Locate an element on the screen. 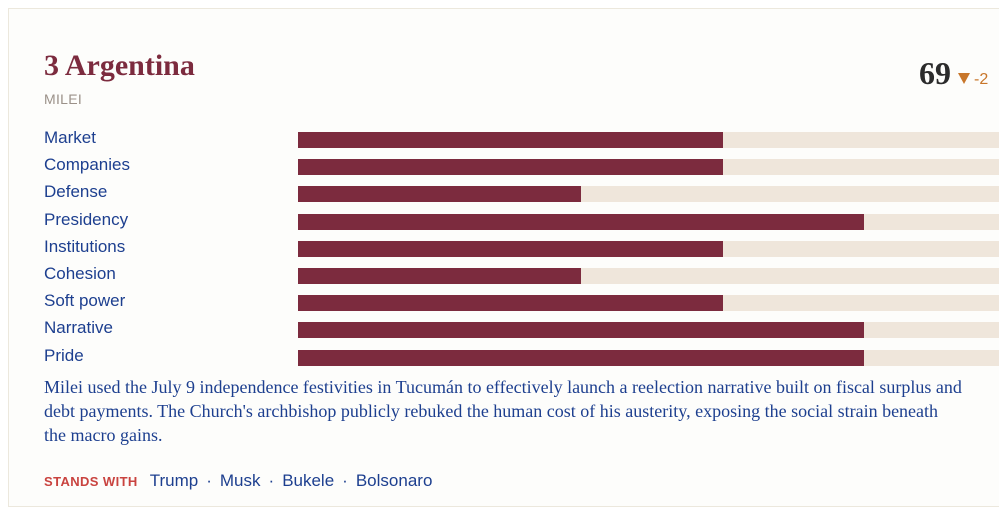  leader-name: MILEI is located at coordinates (63, 99).